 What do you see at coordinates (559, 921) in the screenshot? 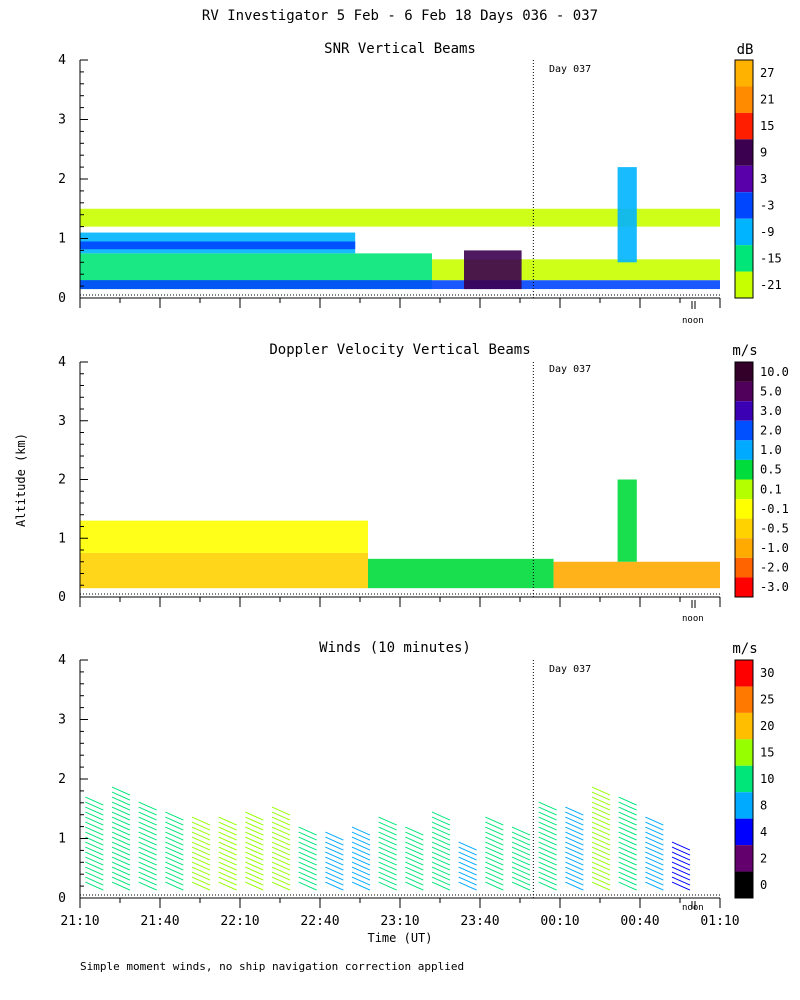
I see `x-tick-label: 00:10` at bounding box center [559, 921].